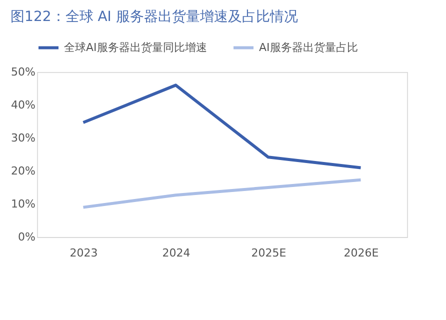 The height and width of the screenshot is (320, 446). I want to click on x-tick-label: 2024, so click(176, 253).